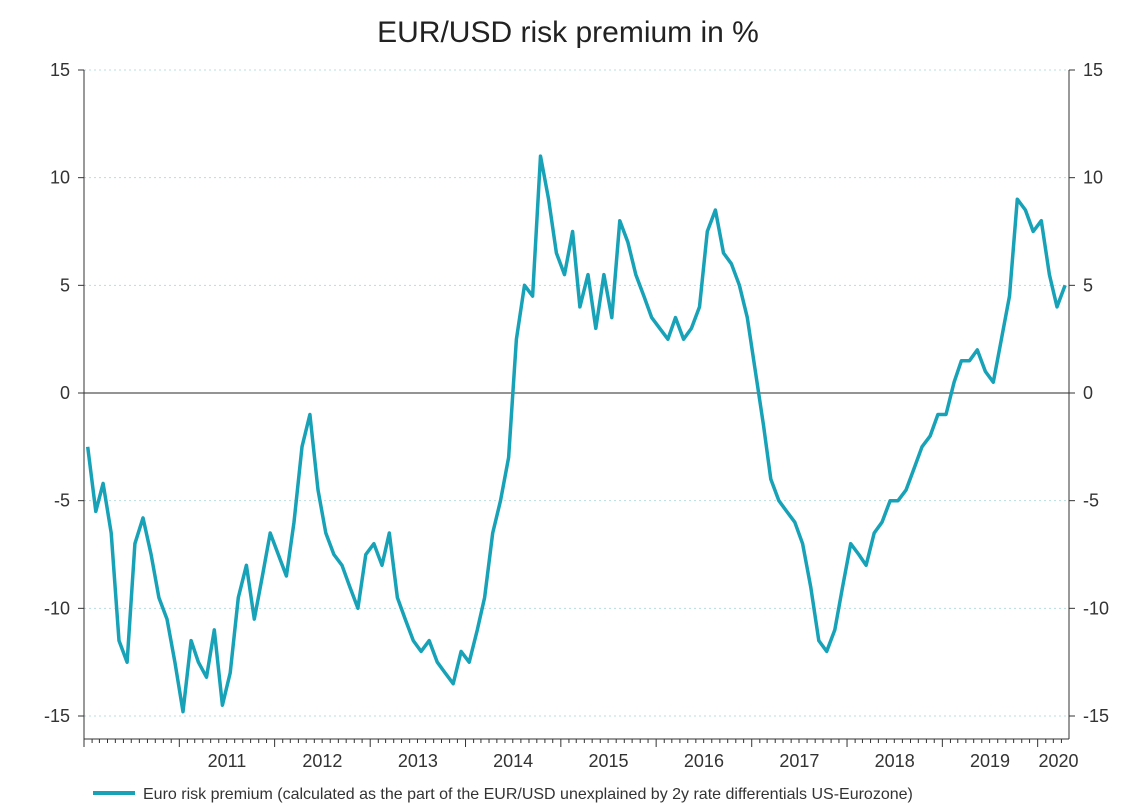 This screenshot has height=807, width=1137. I want to click on x-tick-label: 2017, so click(799, 761).